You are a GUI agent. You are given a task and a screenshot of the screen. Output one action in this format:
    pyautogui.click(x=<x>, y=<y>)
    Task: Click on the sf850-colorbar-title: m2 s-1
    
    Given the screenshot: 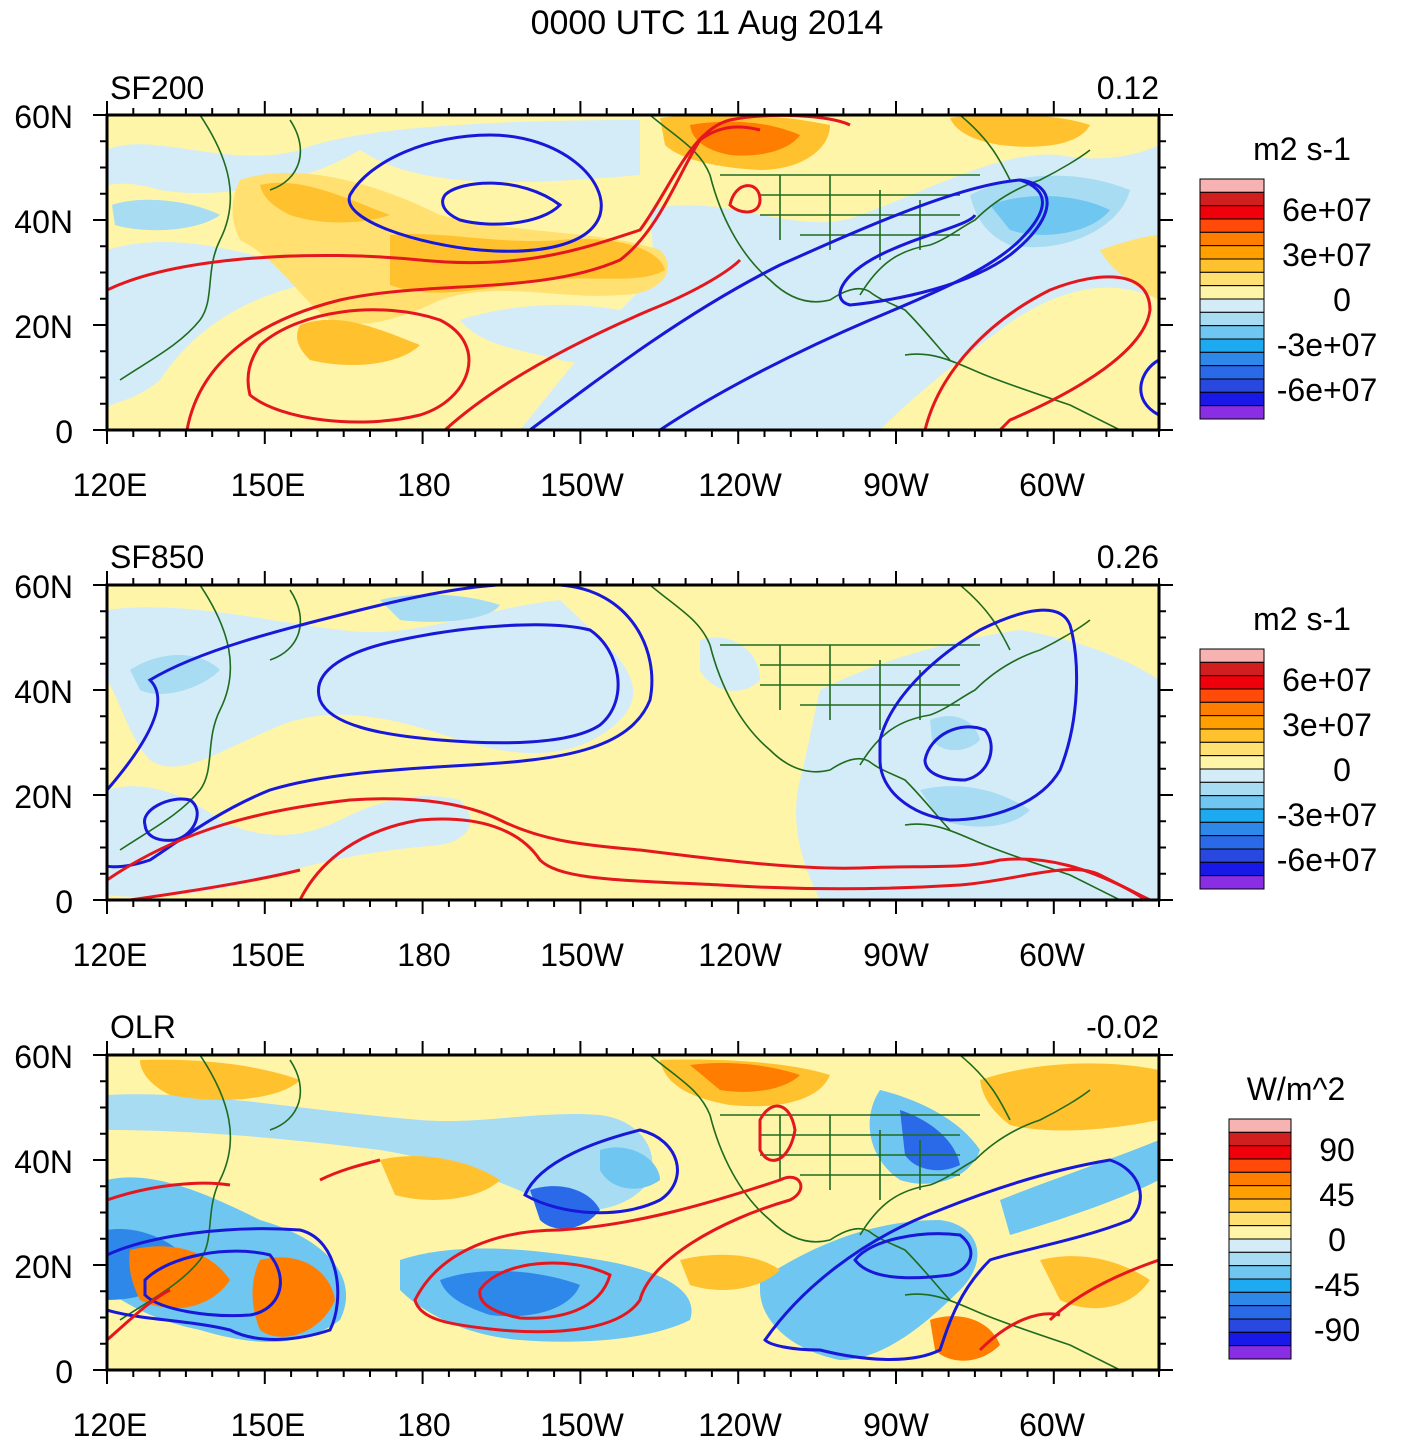 What is the action you would take?
    pyautogui.click(x=1302, y=619)
    